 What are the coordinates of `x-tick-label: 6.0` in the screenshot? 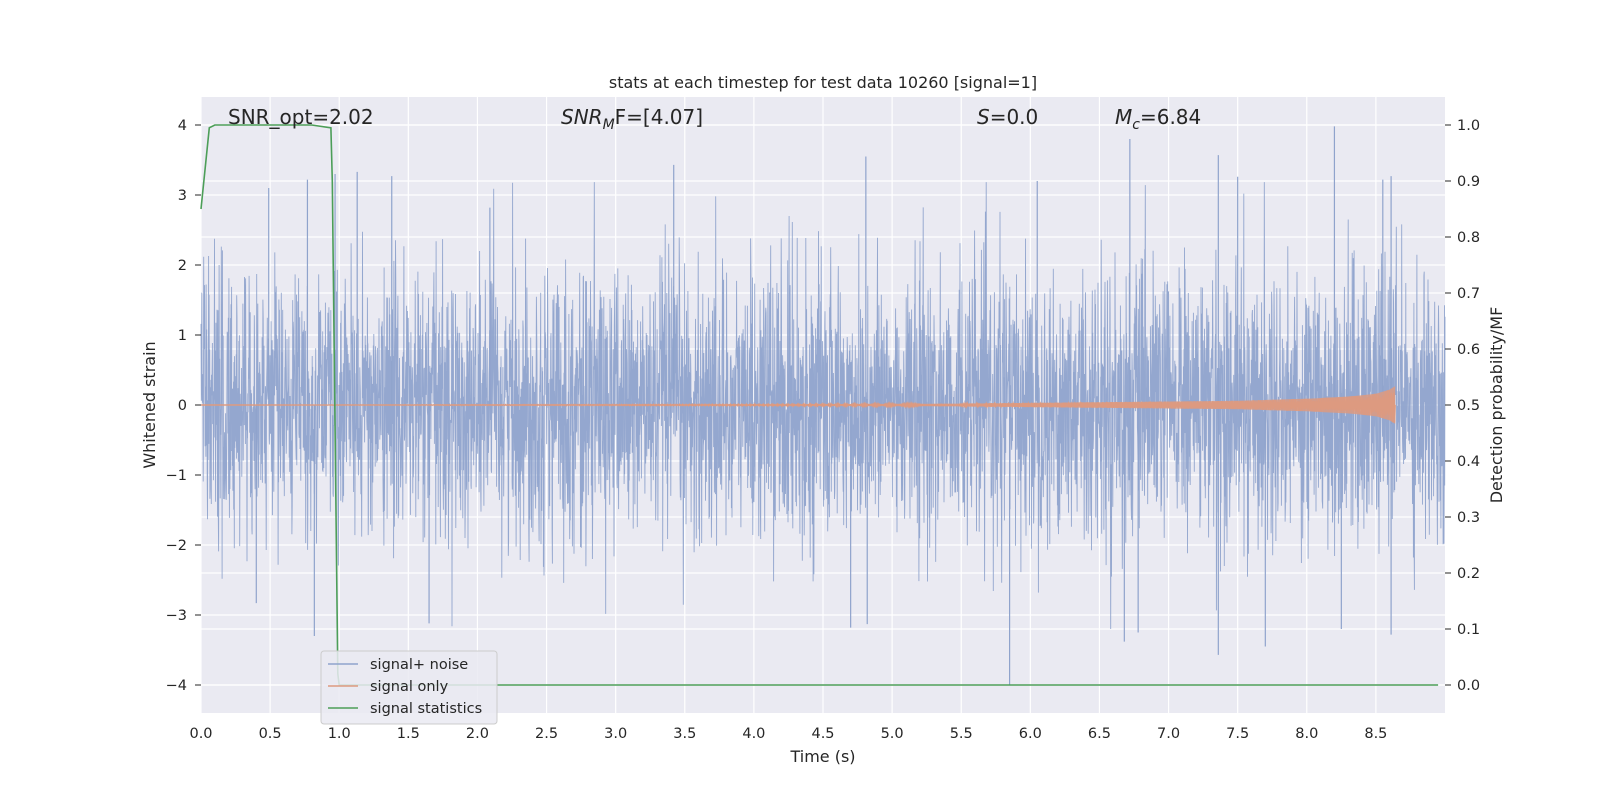 It's located at (1030, 734).